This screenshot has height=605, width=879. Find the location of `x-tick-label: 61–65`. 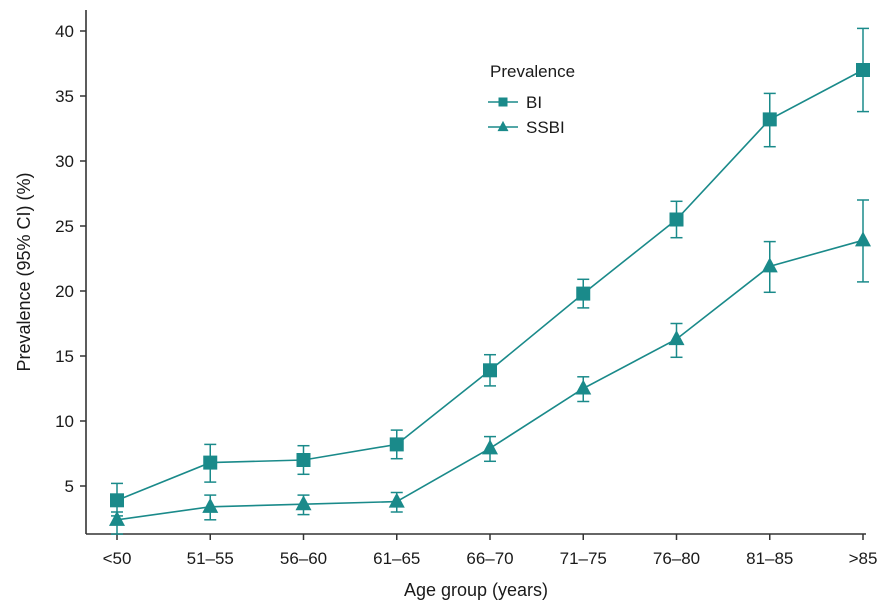

x-tick-label: 61–65 is located at coordinates (396, 558).